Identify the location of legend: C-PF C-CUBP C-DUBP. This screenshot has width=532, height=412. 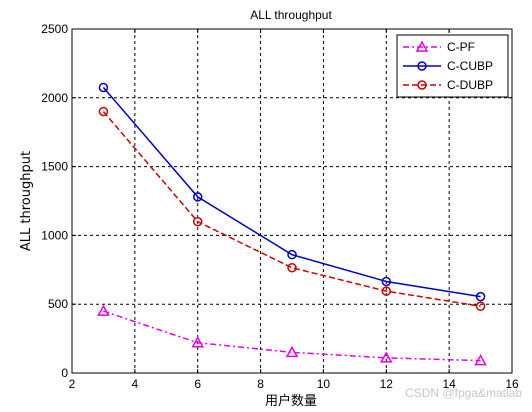
(452, 66).